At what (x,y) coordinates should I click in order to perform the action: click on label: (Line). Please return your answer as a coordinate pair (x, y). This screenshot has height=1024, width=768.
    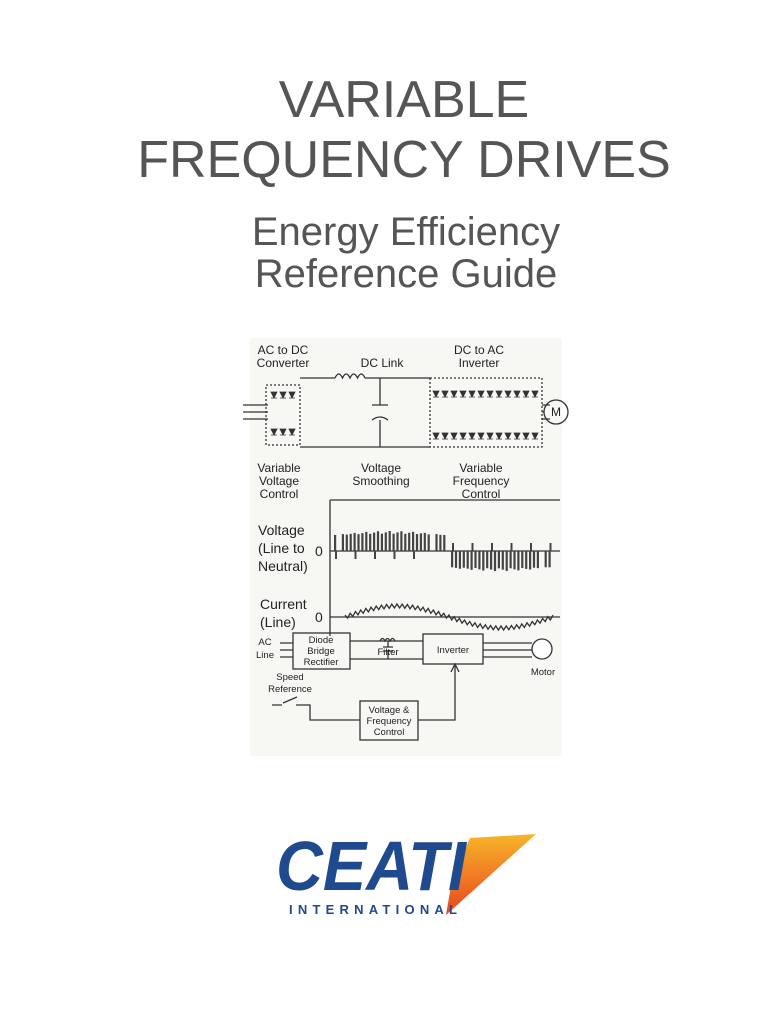
    Looking at the image, I should click on (278, 622).